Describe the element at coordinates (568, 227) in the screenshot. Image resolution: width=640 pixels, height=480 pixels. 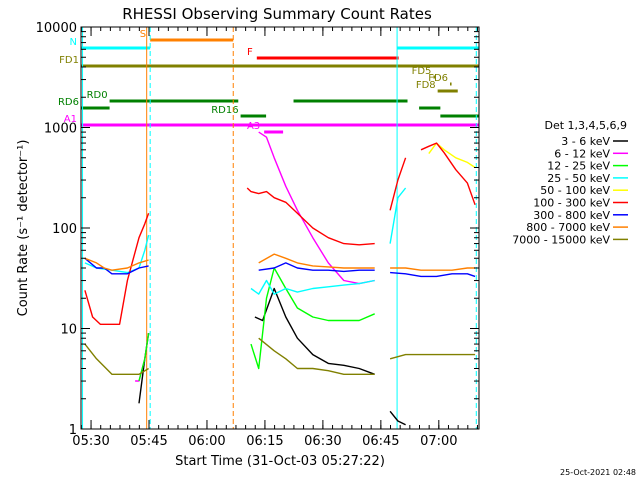
I see `legend-label-800-7000-kev: 800 - 7000 keV` at that location.